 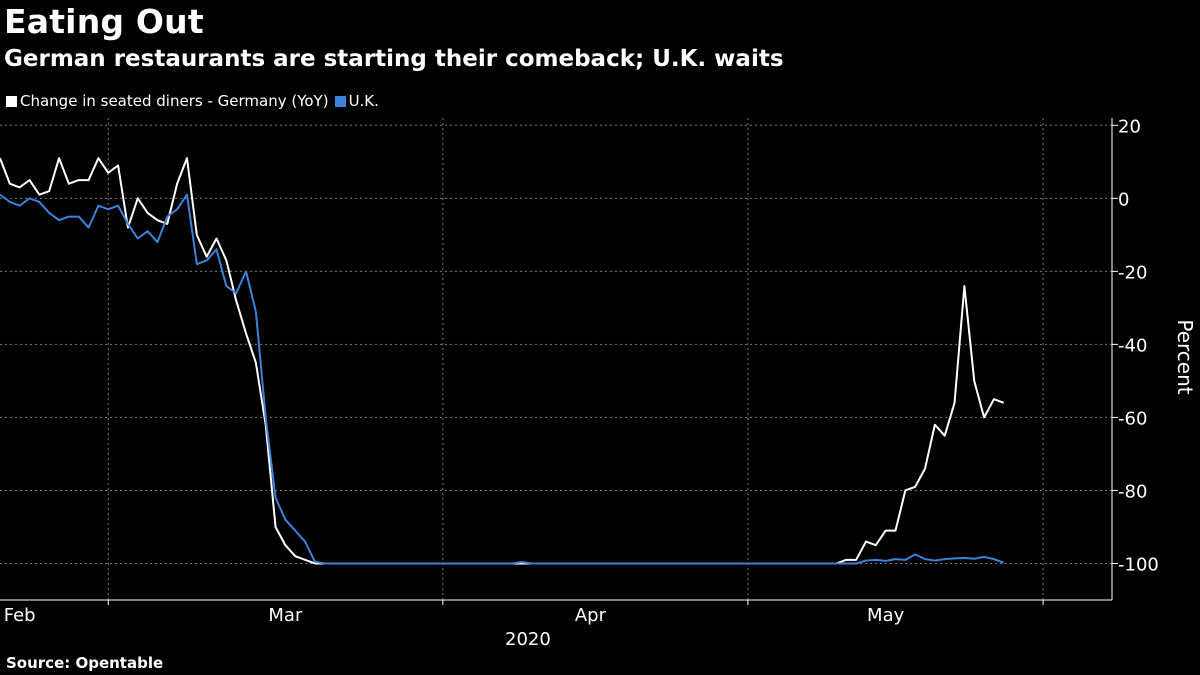 What do you see at coordinates (1129, 126) in the screenshot?
I see `y-tick-label: 20` at bounding box center [1129, 126].